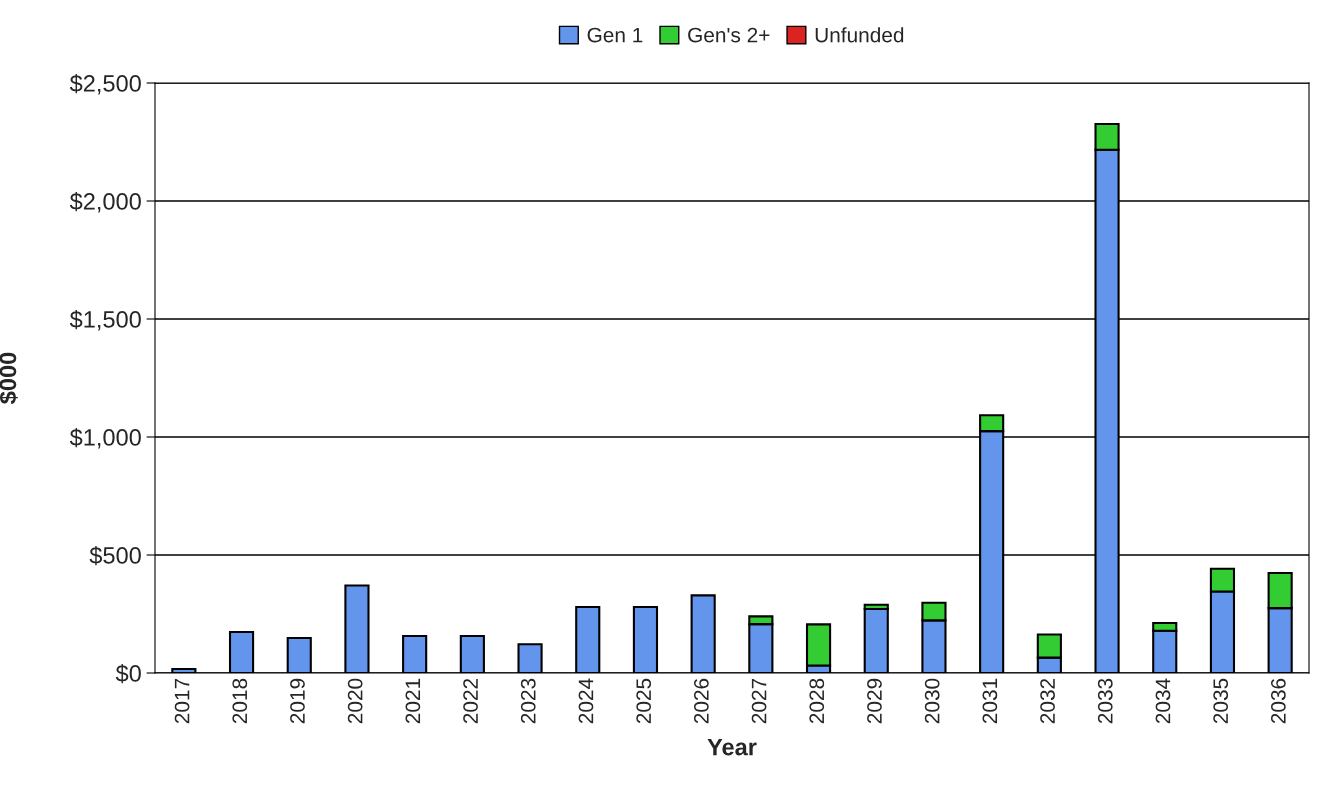 This screenshot has width=1321, height=797. I want to click on x-tick-label: 2031, so click(990, 701).